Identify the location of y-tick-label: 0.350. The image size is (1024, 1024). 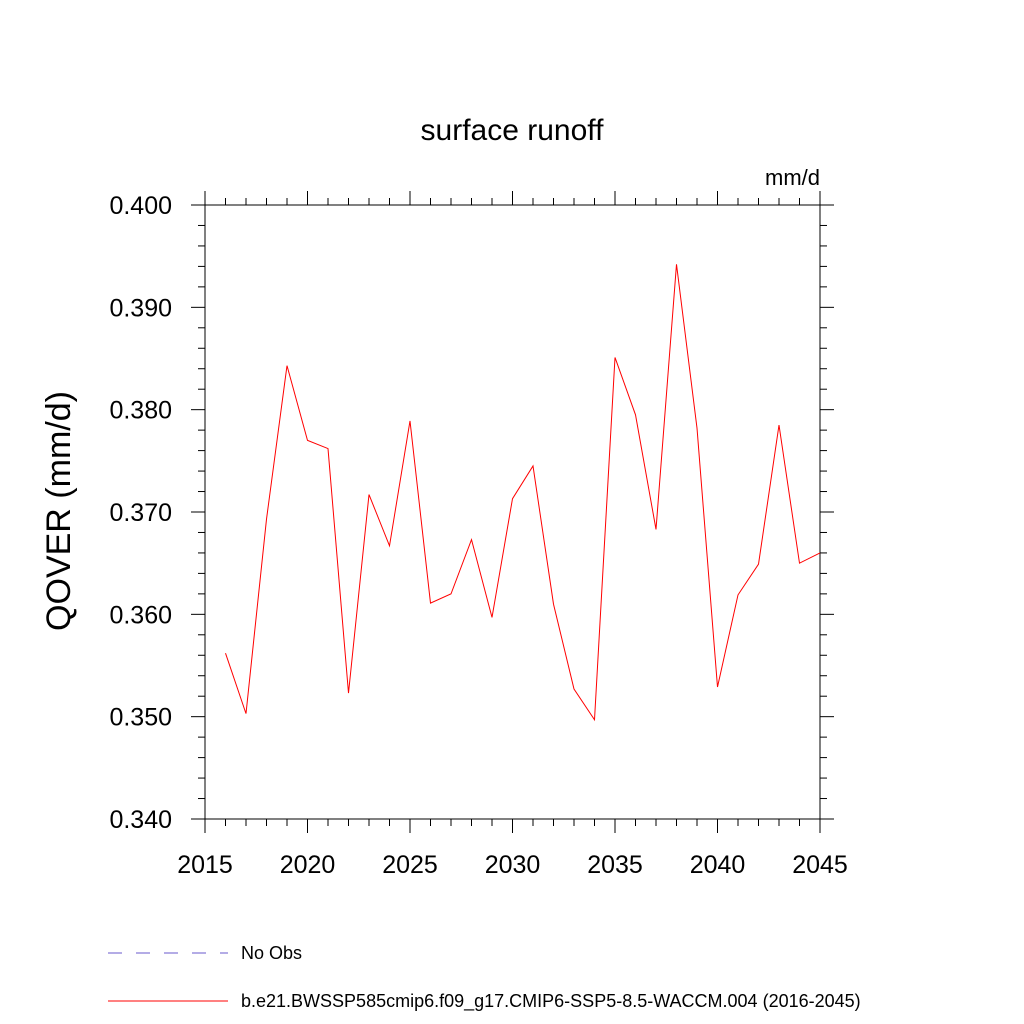
(140, 718).